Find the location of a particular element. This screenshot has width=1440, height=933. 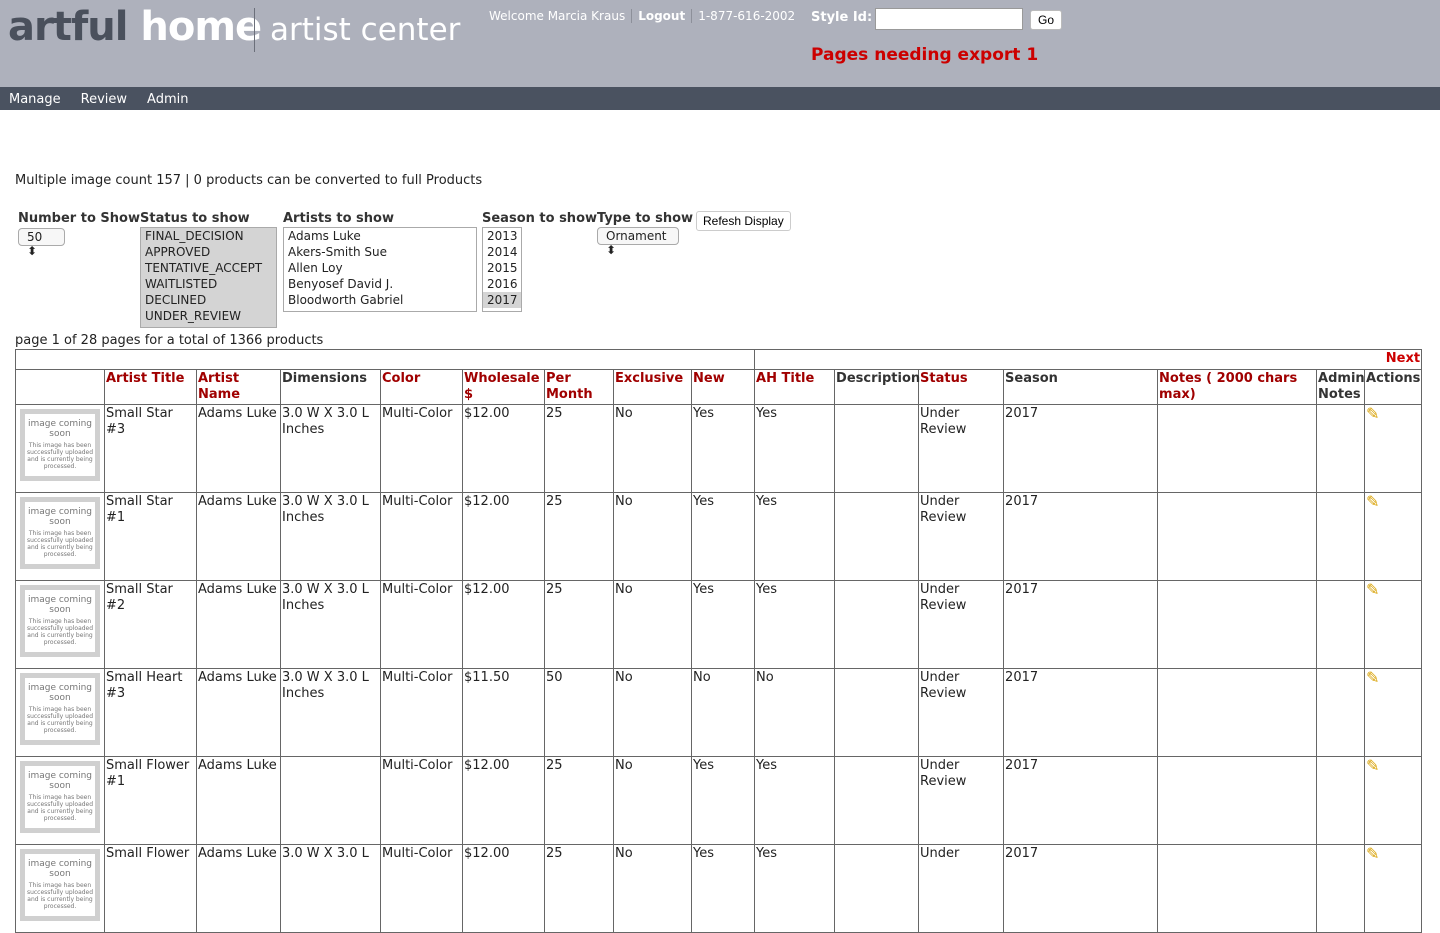

column-header: Wholesale $ is located at coordinates (503, 387).